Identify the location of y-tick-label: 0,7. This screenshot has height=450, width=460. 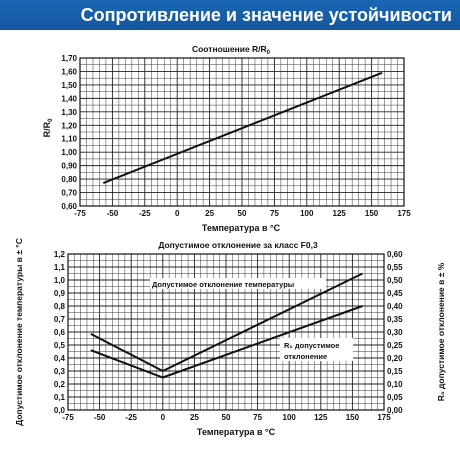
(60, 319).